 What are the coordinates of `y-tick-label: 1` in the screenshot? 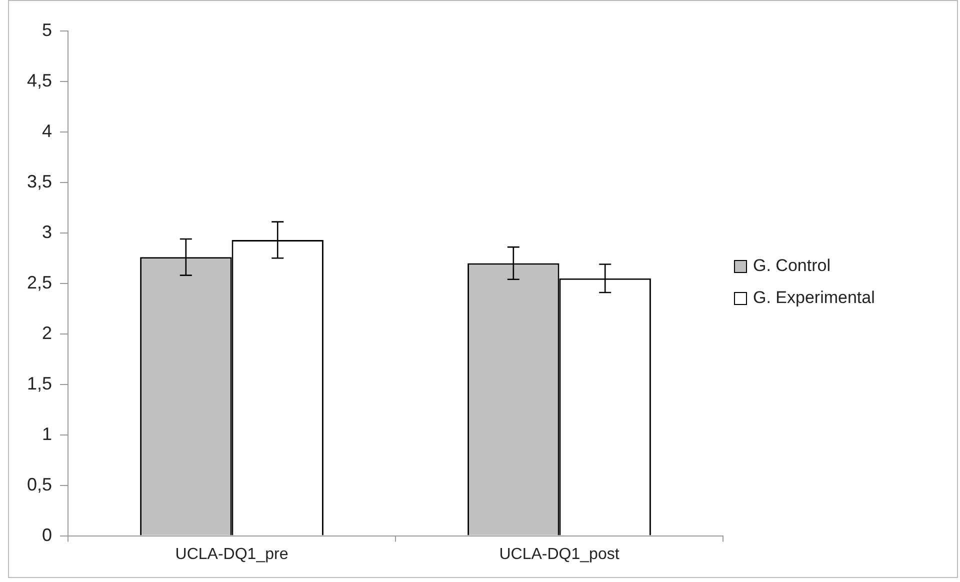 It's located at (47, 434).